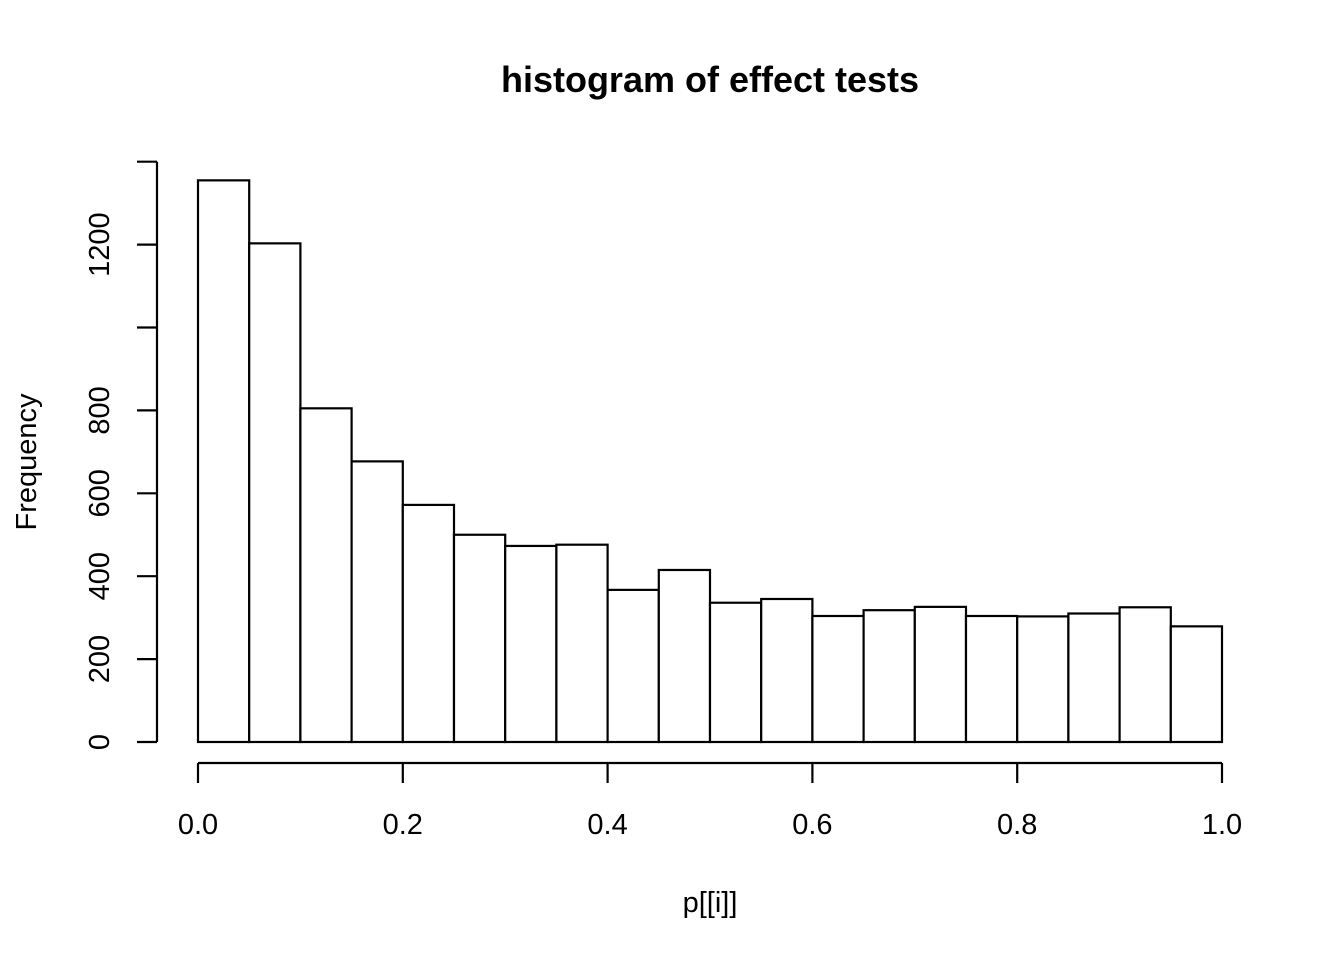  Describe the element at coordinates (710, 903) in the screenshot. I see `x-axis-label: p[[i]]` at that location.